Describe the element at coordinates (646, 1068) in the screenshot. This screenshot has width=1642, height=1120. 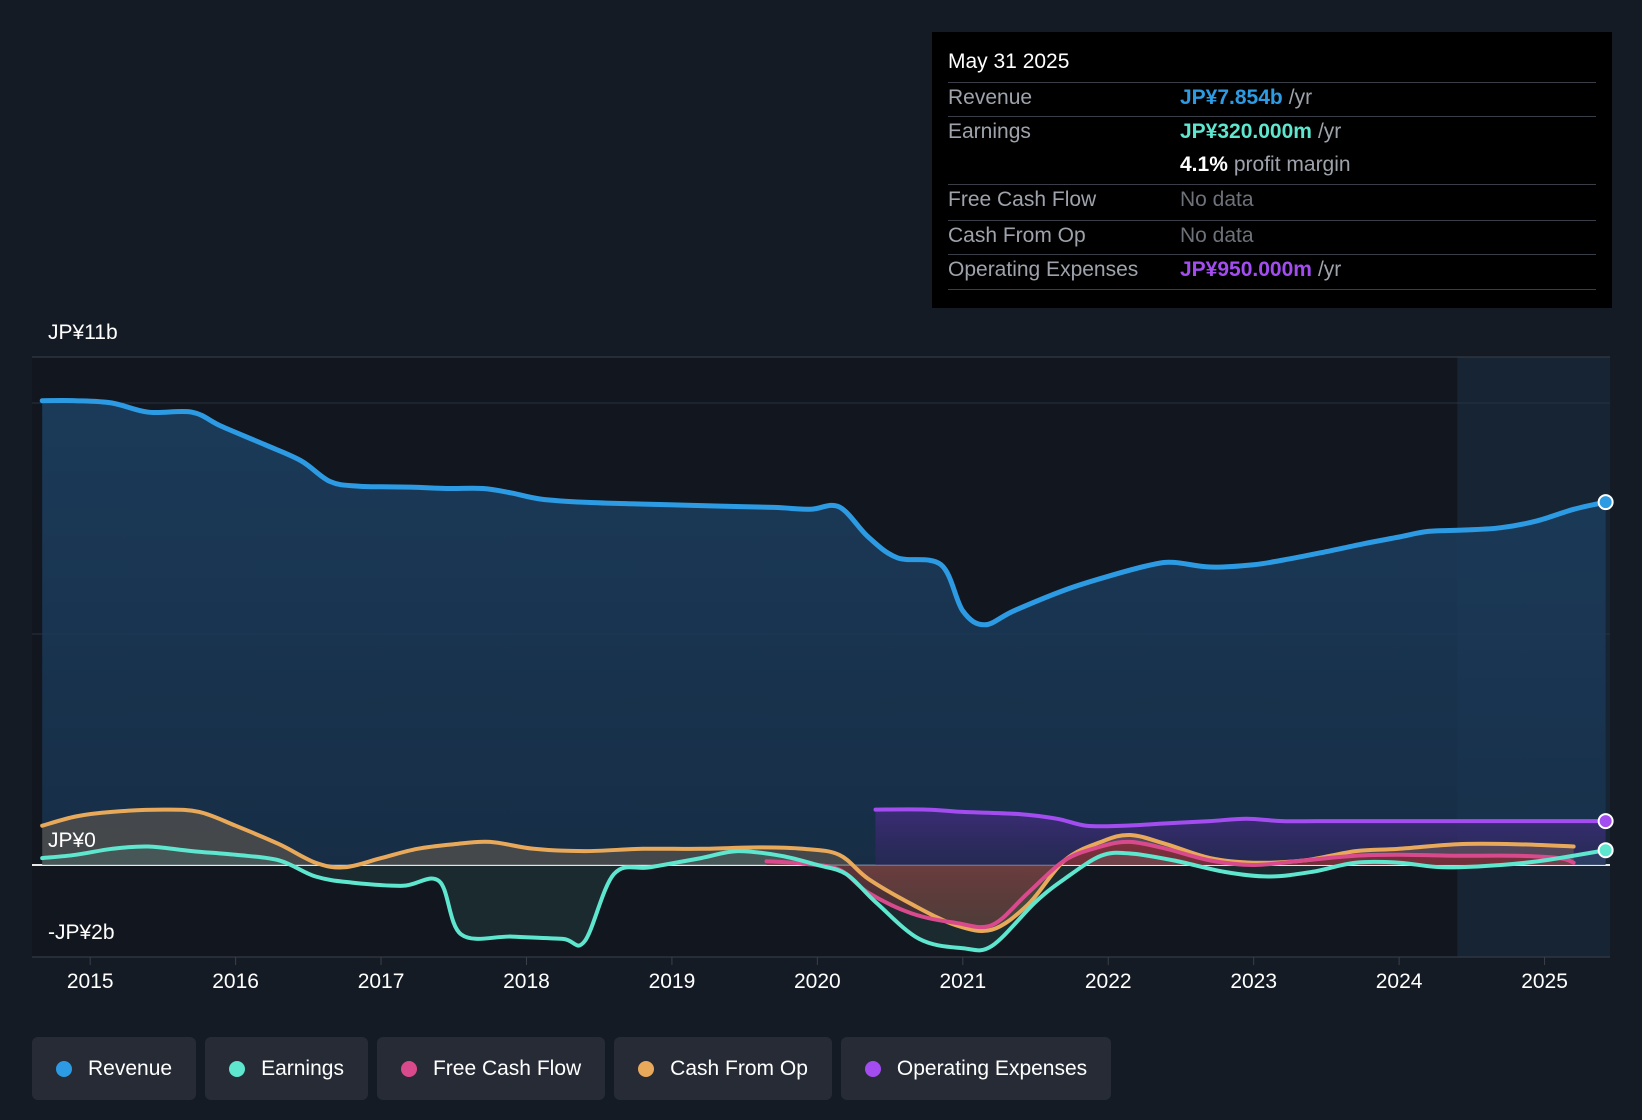
I see `cash-from-op-dot-icon` at that location.